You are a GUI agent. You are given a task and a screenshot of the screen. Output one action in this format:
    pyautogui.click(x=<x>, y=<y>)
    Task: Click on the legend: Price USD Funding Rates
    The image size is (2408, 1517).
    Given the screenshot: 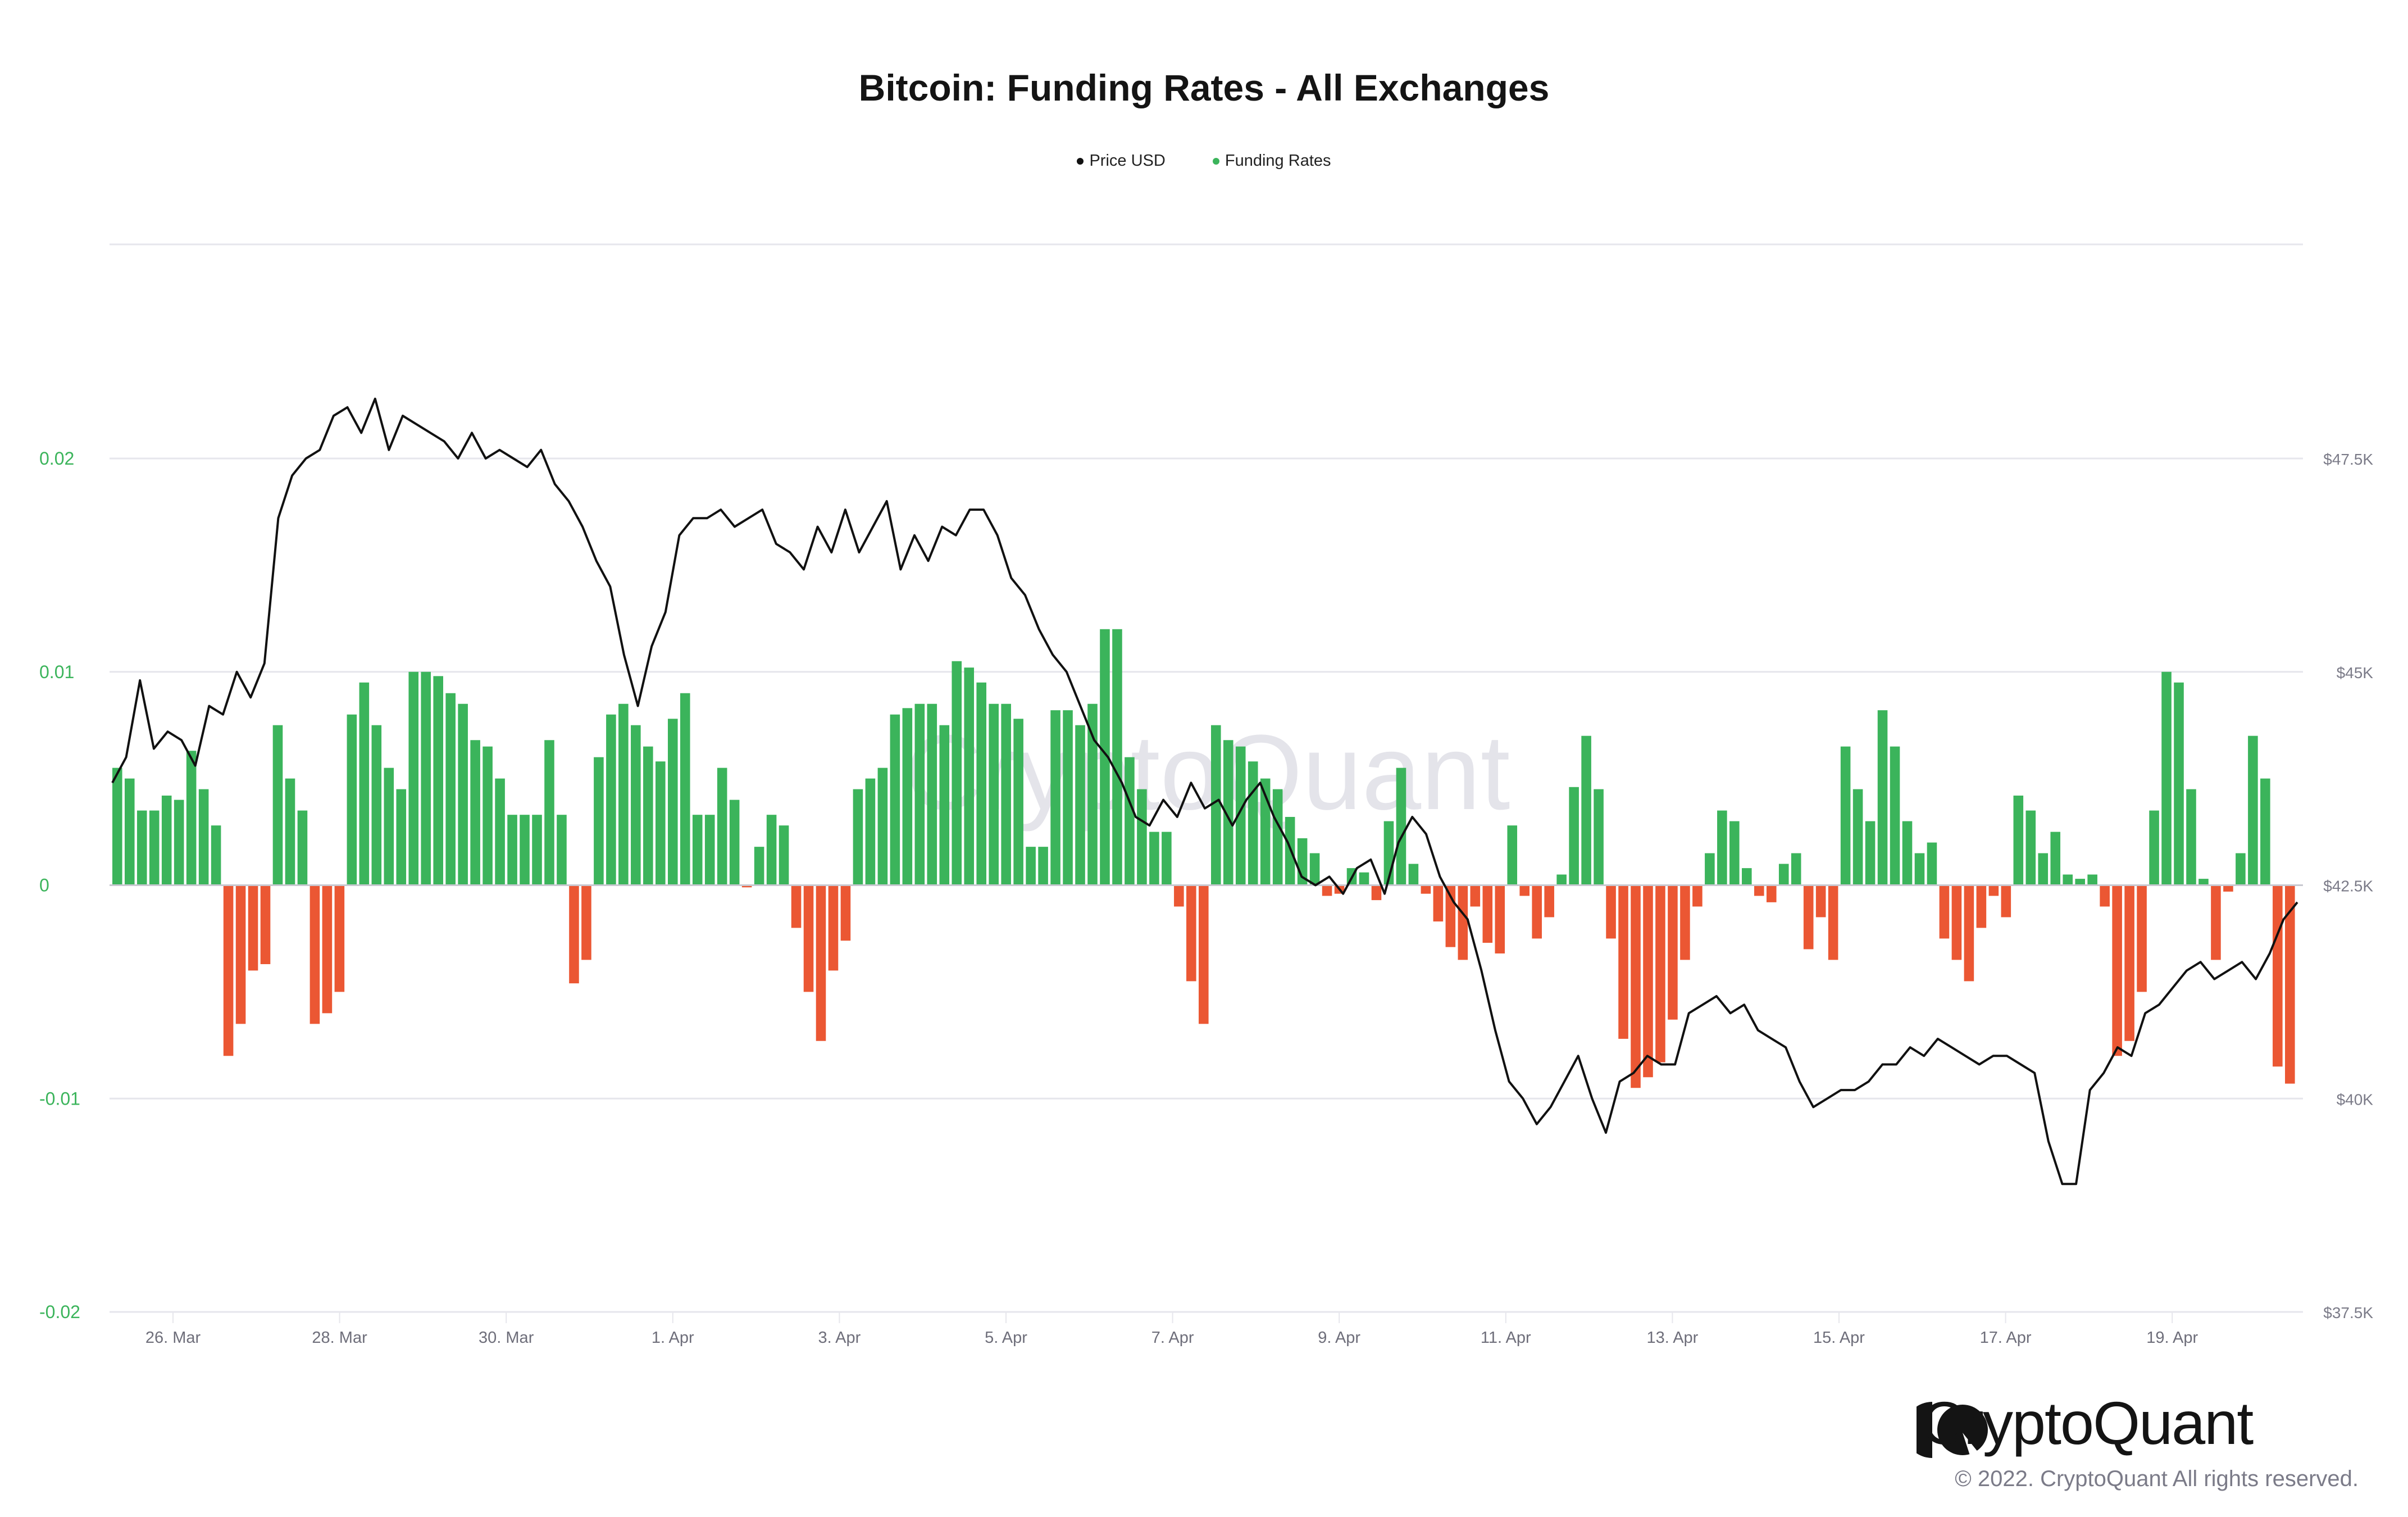 What is the action you would take?
    pyautogui.click(x=1204, y=161)
    